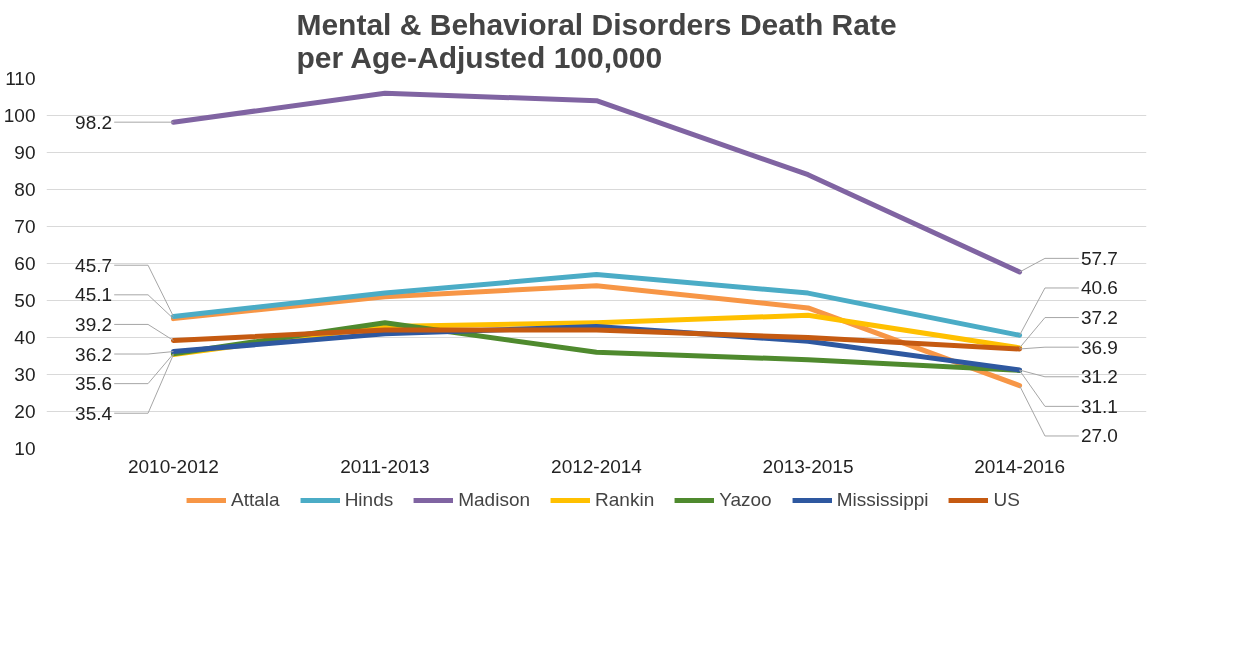  I want to click on x-tick-label: 2014-2016, so click(1020, 466).